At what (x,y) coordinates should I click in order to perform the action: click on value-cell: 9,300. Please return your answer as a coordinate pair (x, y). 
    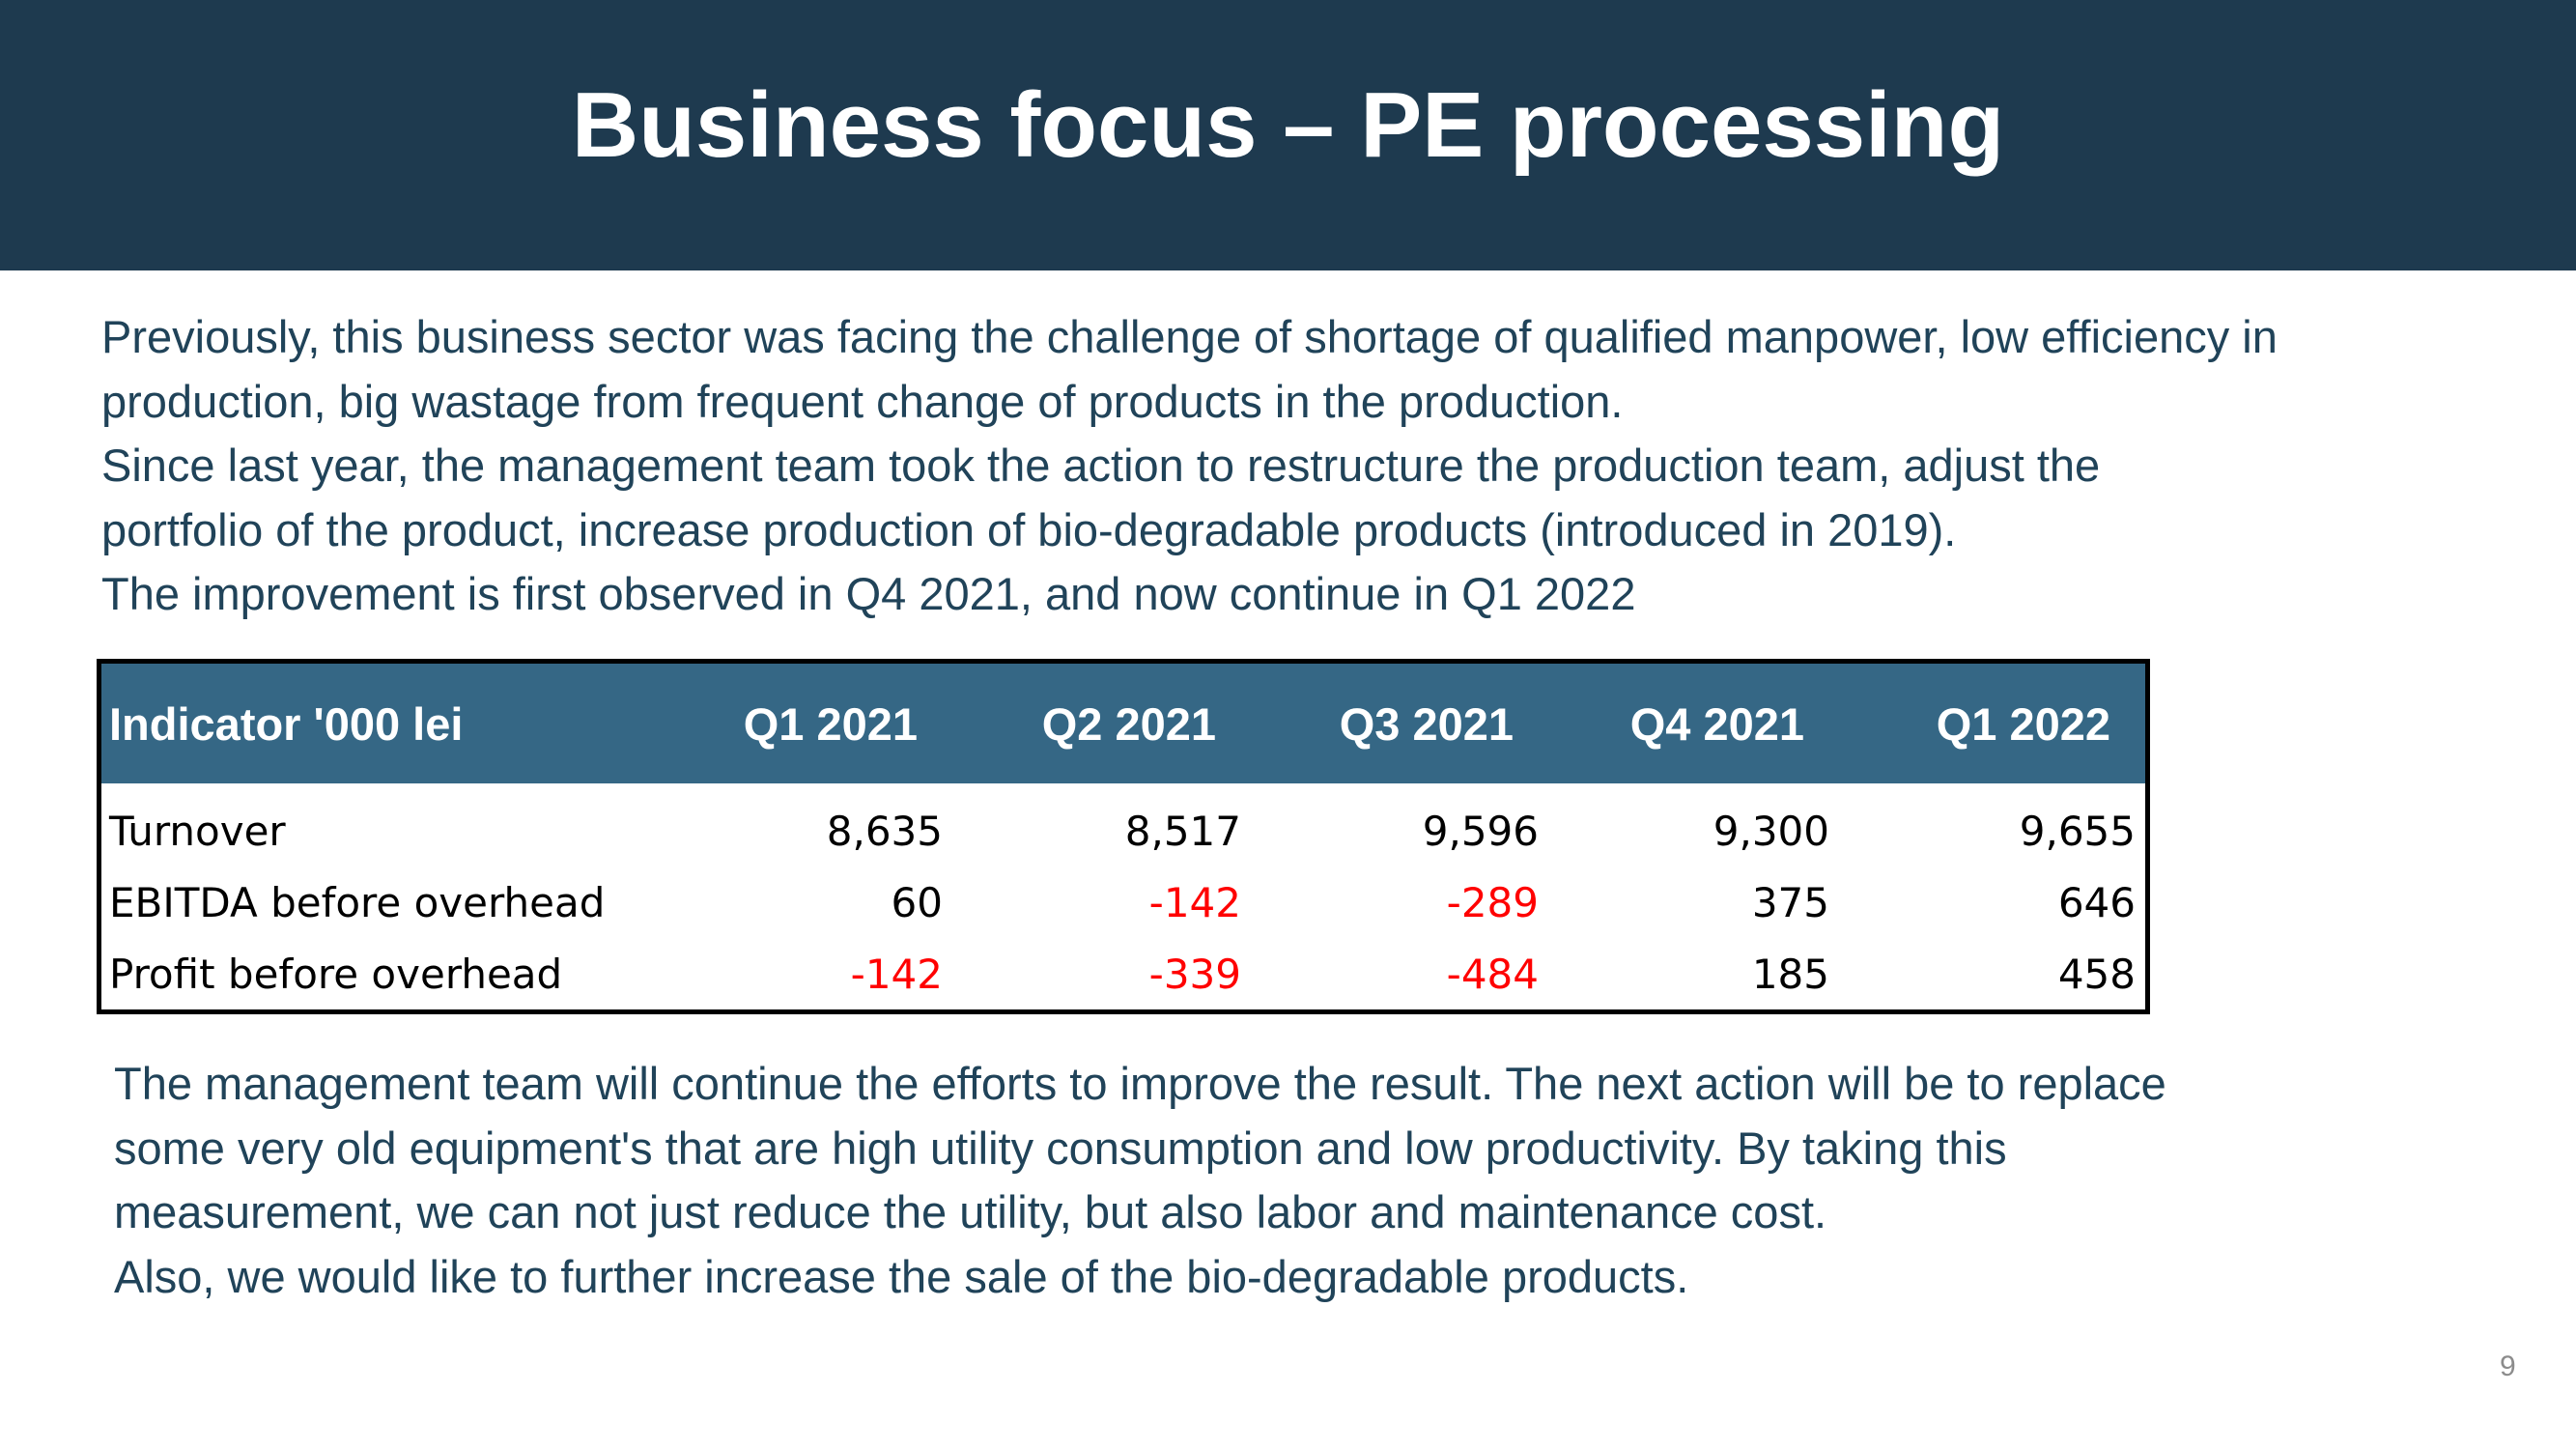
    Looking at the image, I should click on (1771, 831).